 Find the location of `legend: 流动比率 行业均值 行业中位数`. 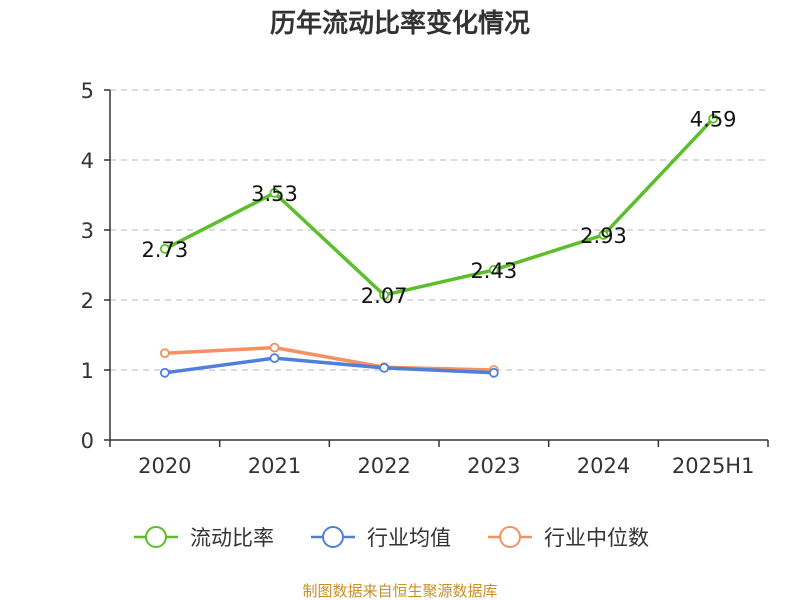

legend: 流动比率 行业均值 行业中位数 is located at coordinates (391, 538).